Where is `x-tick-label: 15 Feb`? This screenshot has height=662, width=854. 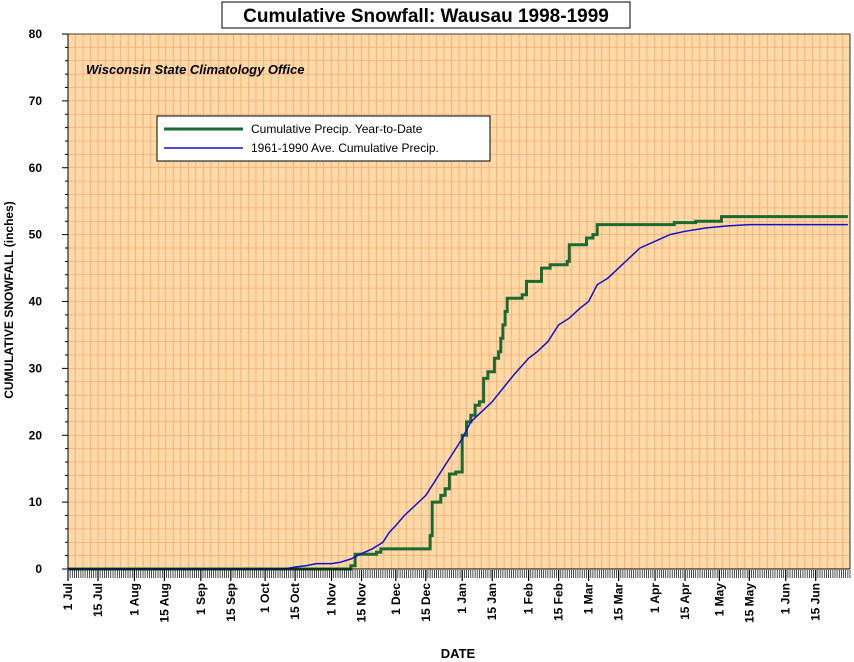
x-tick-label: 15 Feb is located at coordinates (559, 602).